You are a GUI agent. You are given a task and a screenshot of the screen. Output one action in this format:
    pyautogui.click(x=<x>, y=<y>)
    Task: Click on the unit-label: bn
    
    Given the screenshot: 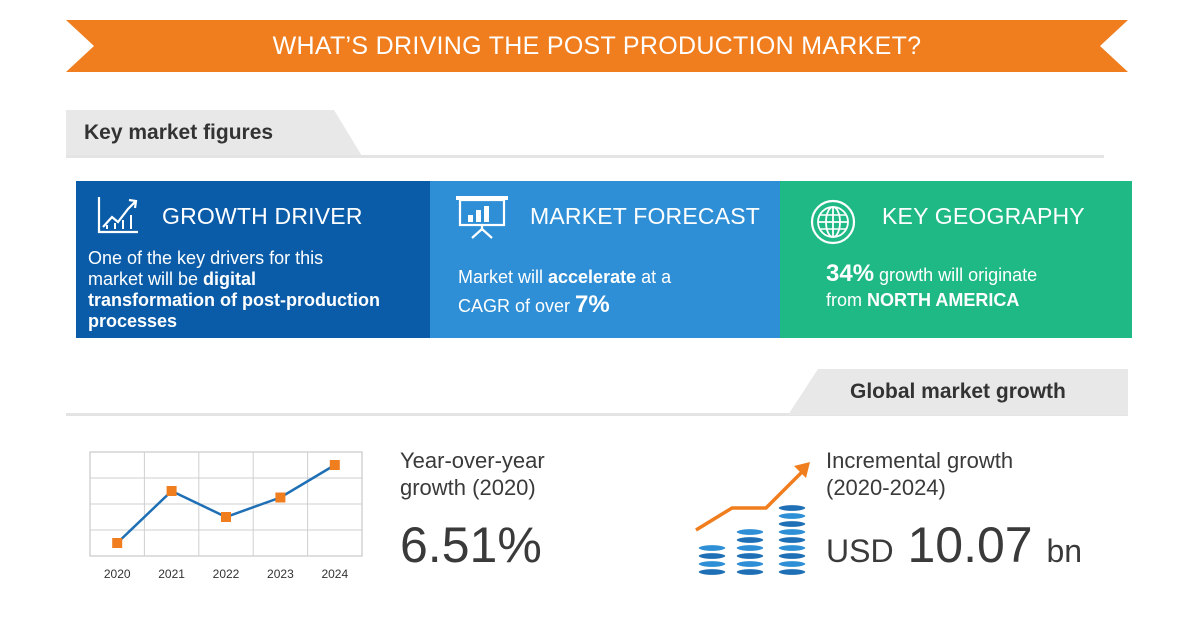 What is the action you would take?
    pyautogui.click(x=1064, y=551)
    